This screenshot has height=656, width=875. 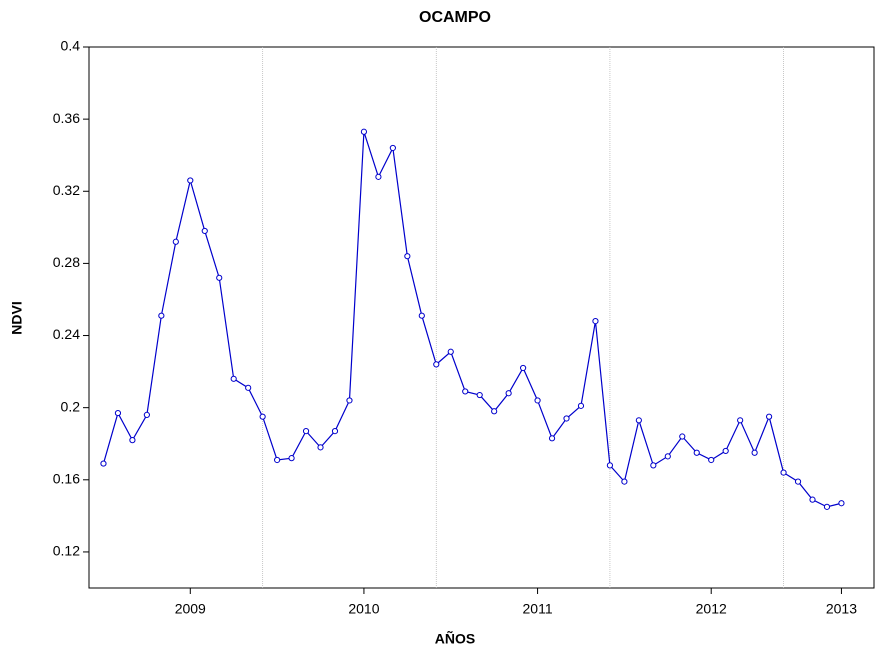 I want to click on y-axis-title: NDVI, so click(x=17, y=317).